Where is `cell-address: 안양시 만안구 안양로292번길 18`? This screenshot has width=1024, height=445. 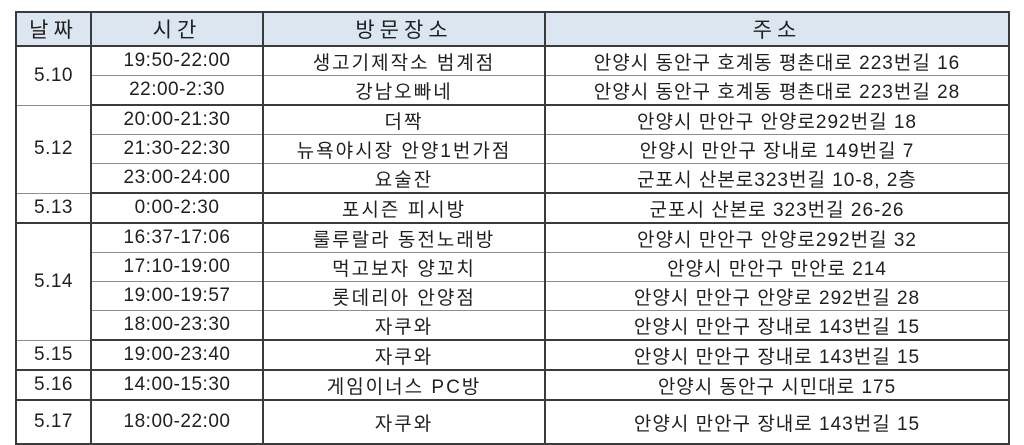 cell-address: 안양시 만안구 안양로292번길 18 is located at coordinates (777, 120).